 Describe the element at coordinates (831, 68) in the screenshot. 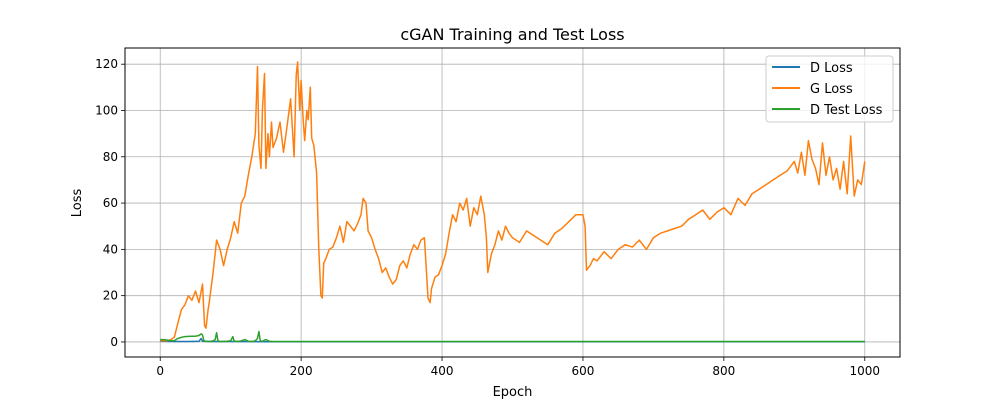

I see `legend-label-d-loss: D Loss` at that location.